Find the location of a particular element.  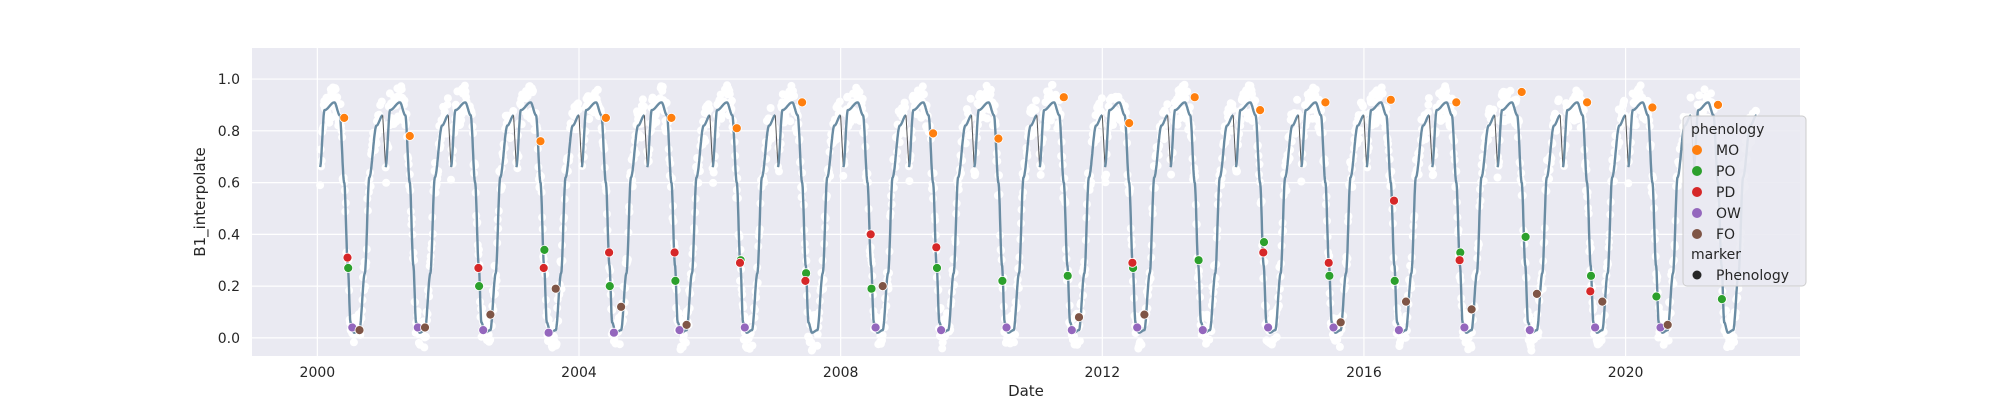

legend-swatch-po is located at coordinates (1697, 171).